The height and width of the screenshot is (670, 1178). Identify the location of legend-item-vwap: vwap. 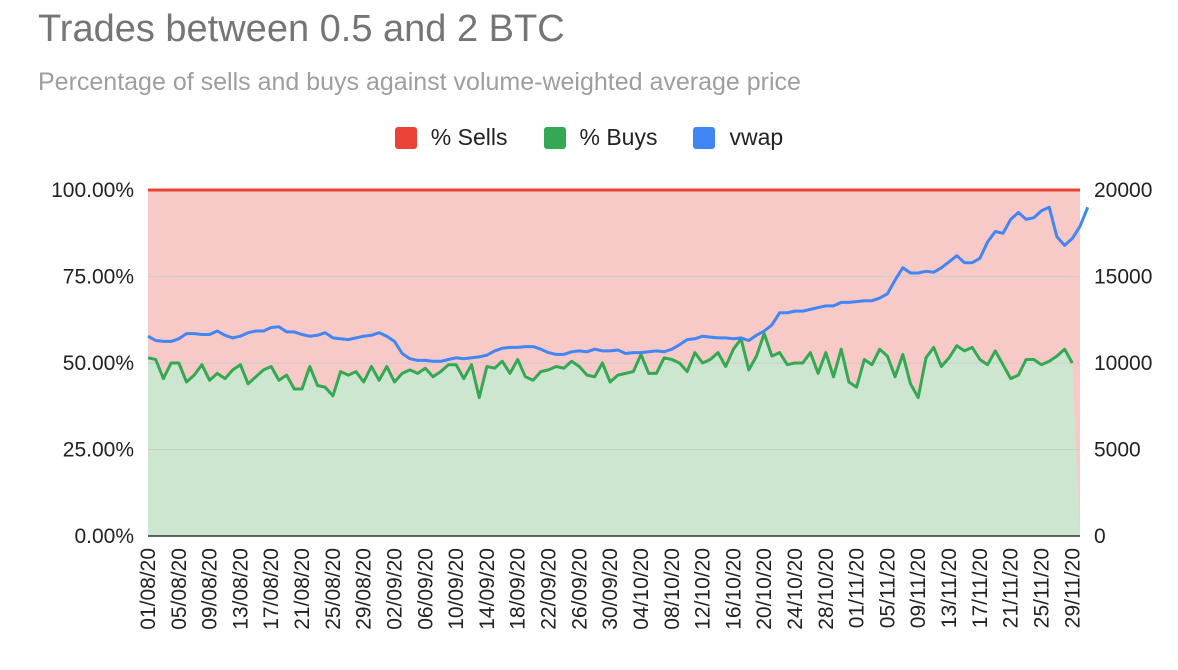
(738, 137).